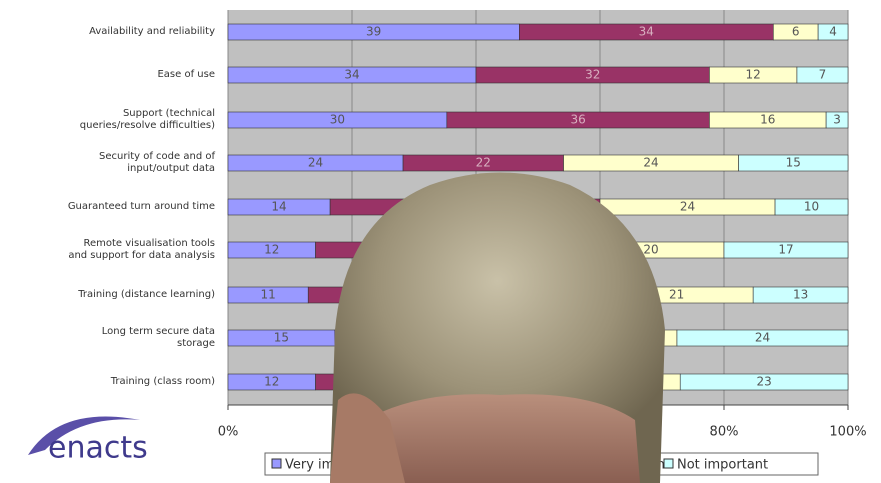 Image resolution: width=881 pixels, height=483 pixels. I want to click on data-label: 17, so click(785, 250).